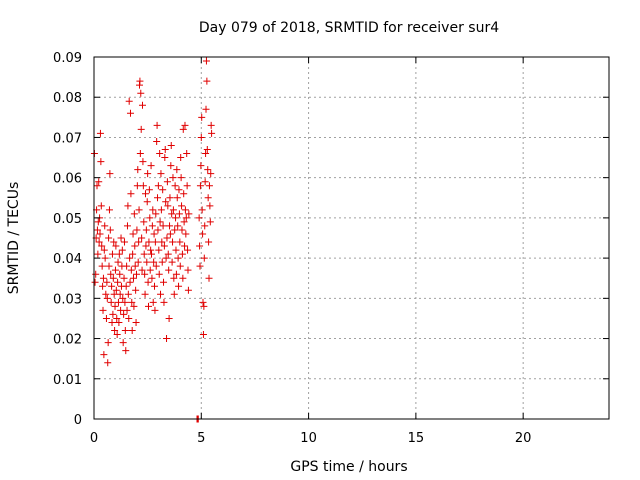  I want to click on y-tick-label: 0.08, so click(67, 98).